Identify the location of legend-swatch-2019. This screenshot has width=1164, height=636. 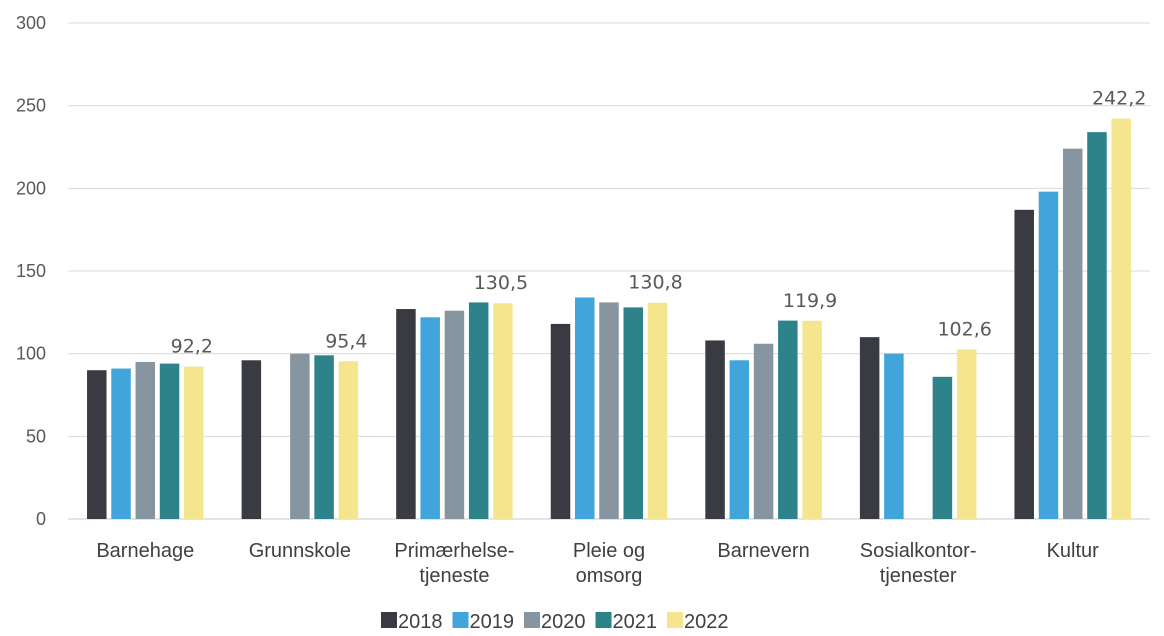
(460, 620).